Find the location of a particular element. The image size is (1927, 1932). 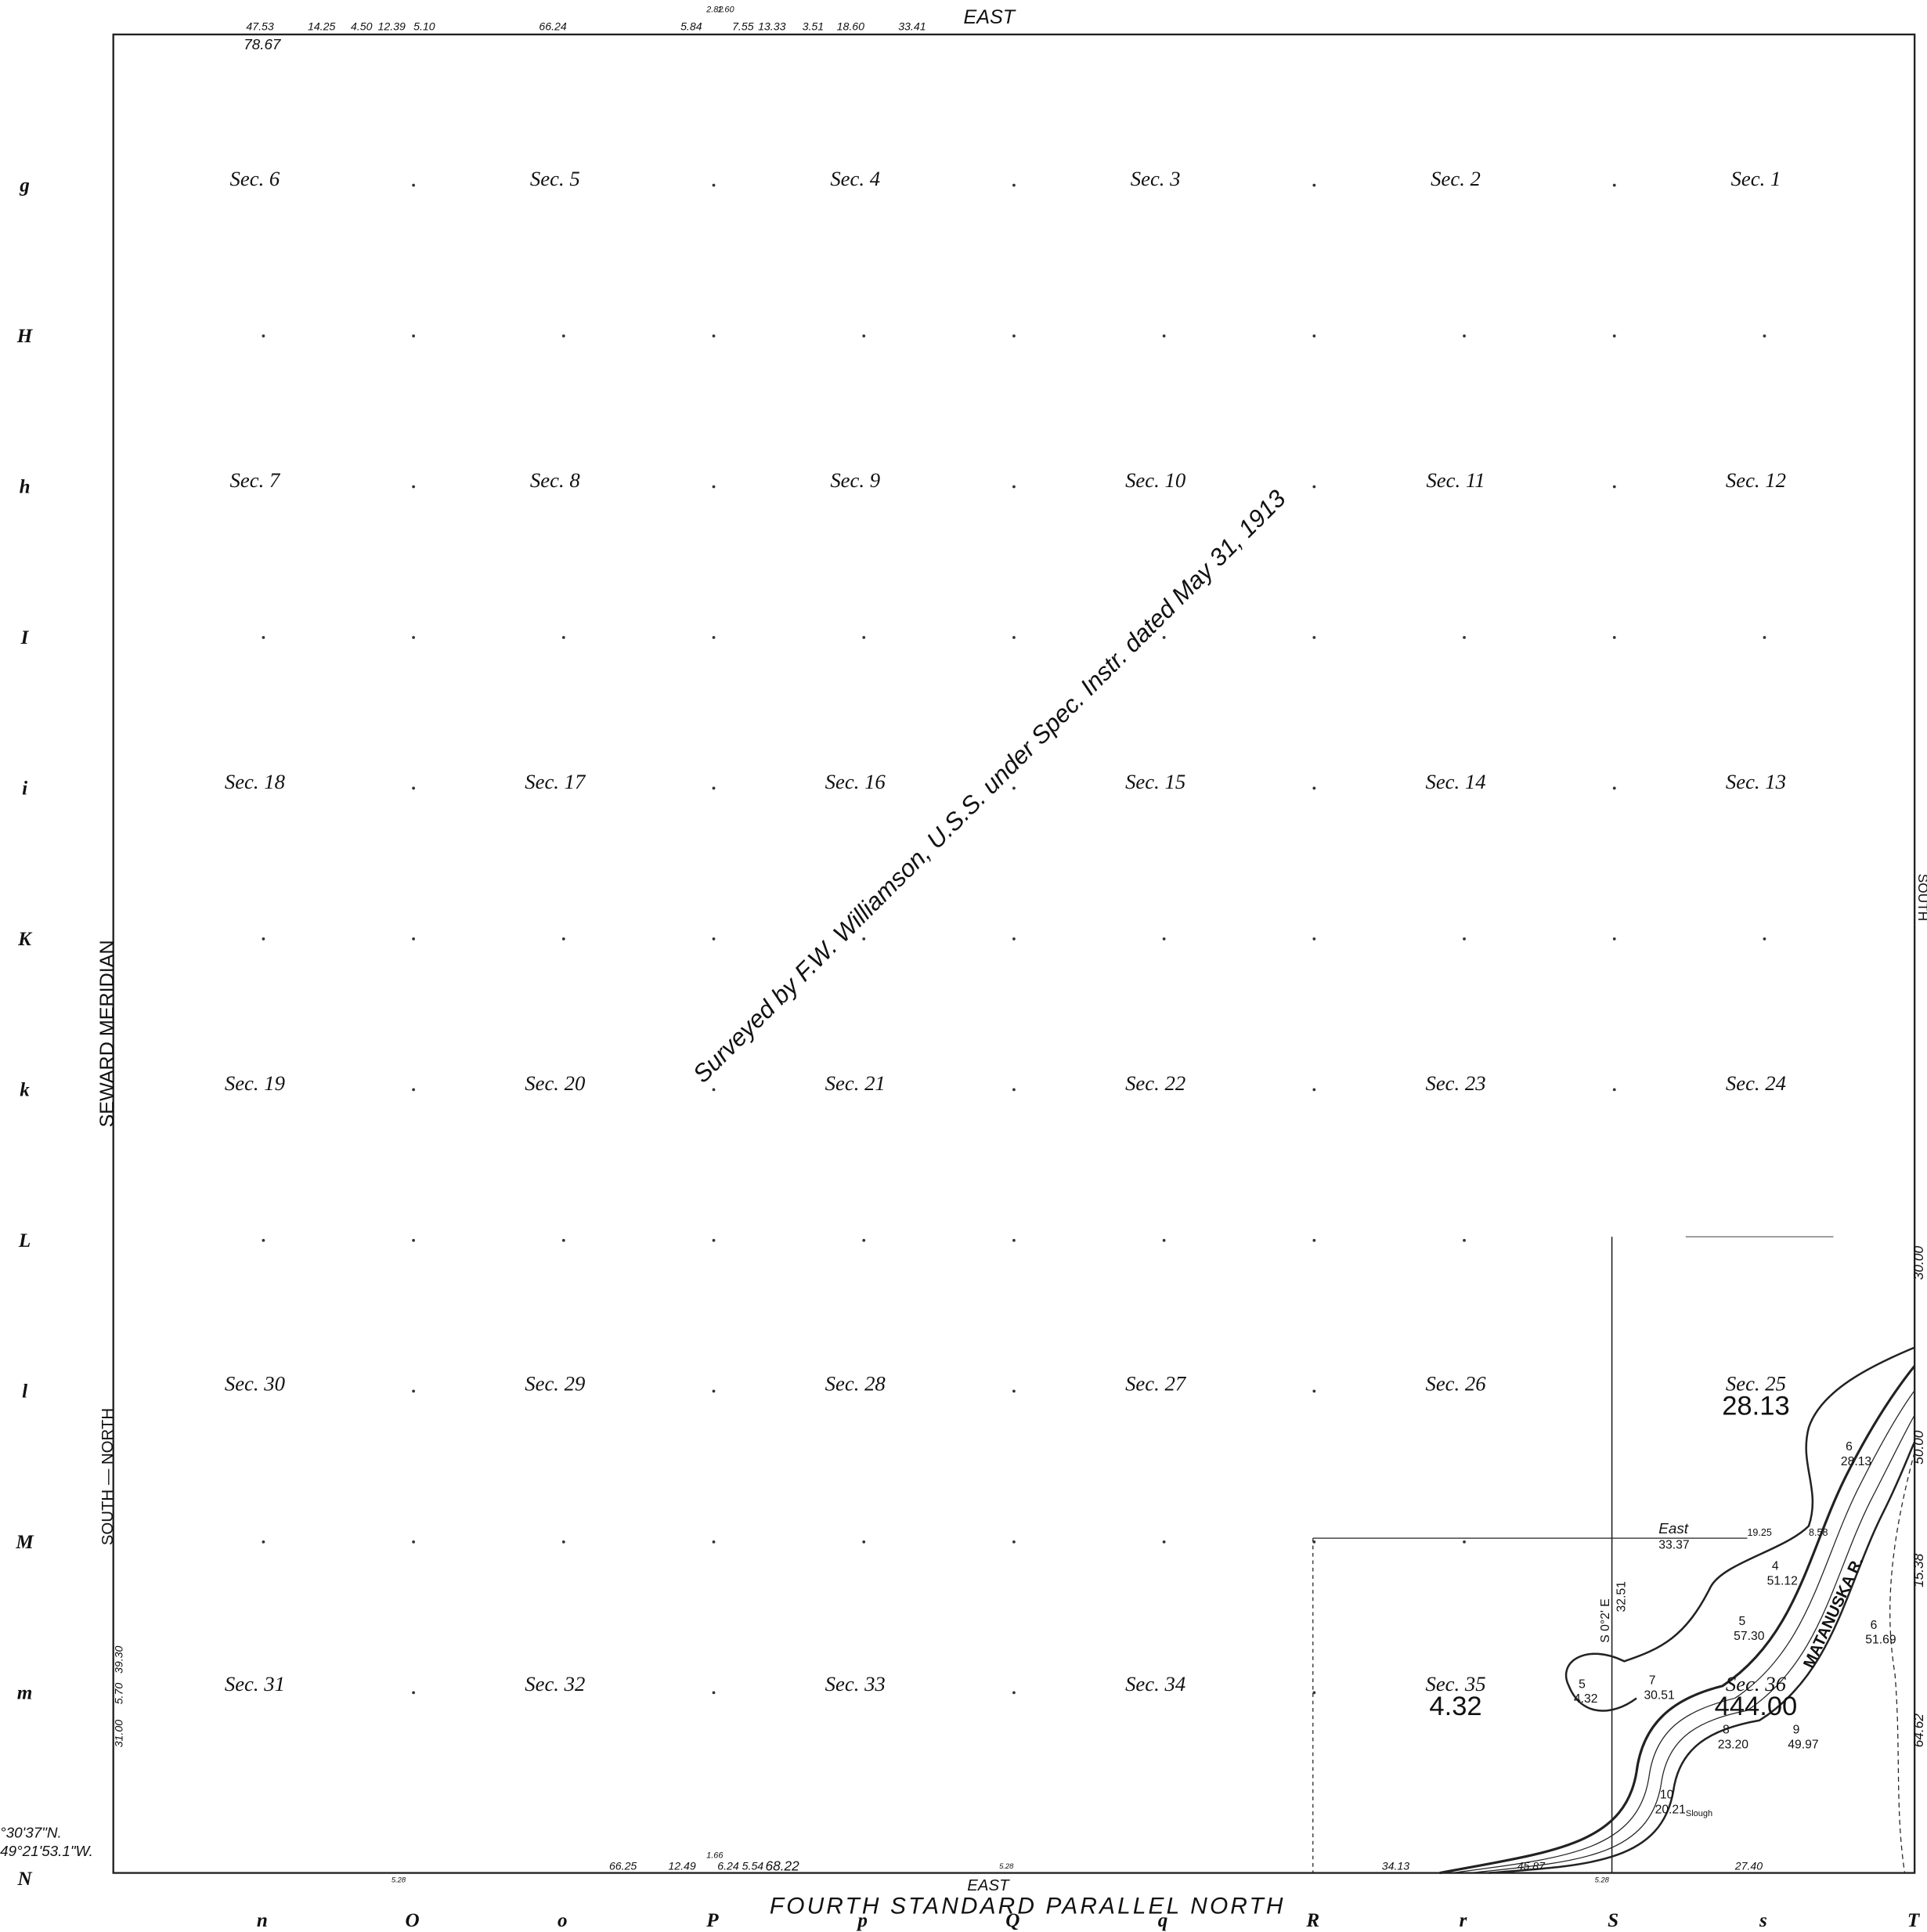

measurement: 30.00 is located at coordinates (1918, 1263).